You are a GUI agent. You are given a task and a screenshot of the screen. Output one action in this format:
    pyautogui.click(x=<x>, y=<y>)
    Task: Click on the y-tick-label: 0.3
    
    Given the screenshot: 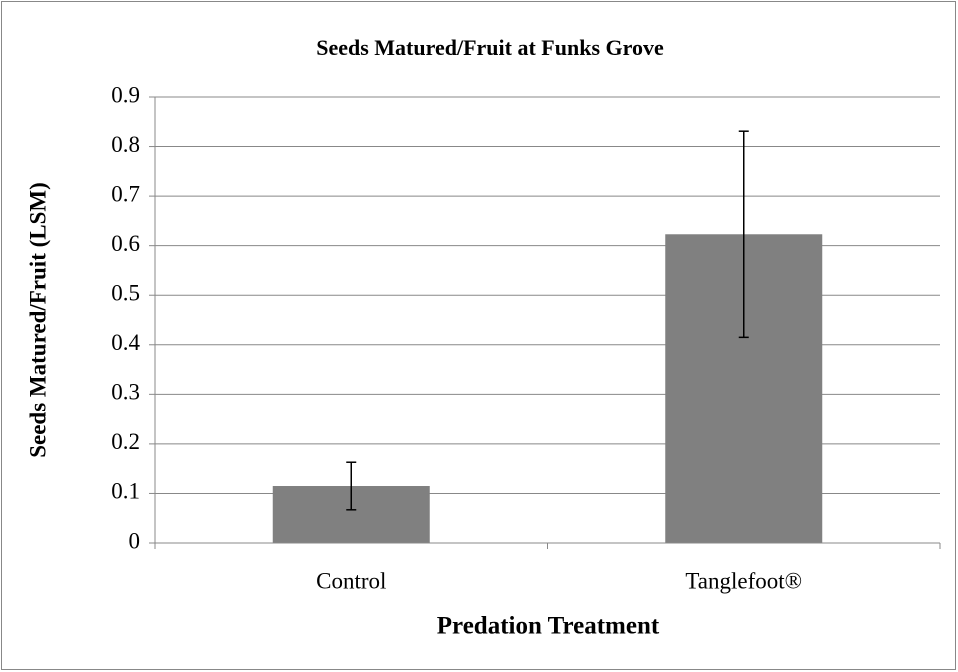 What is the action you would take?
    pyautogui.click(x=125, y=392)
    